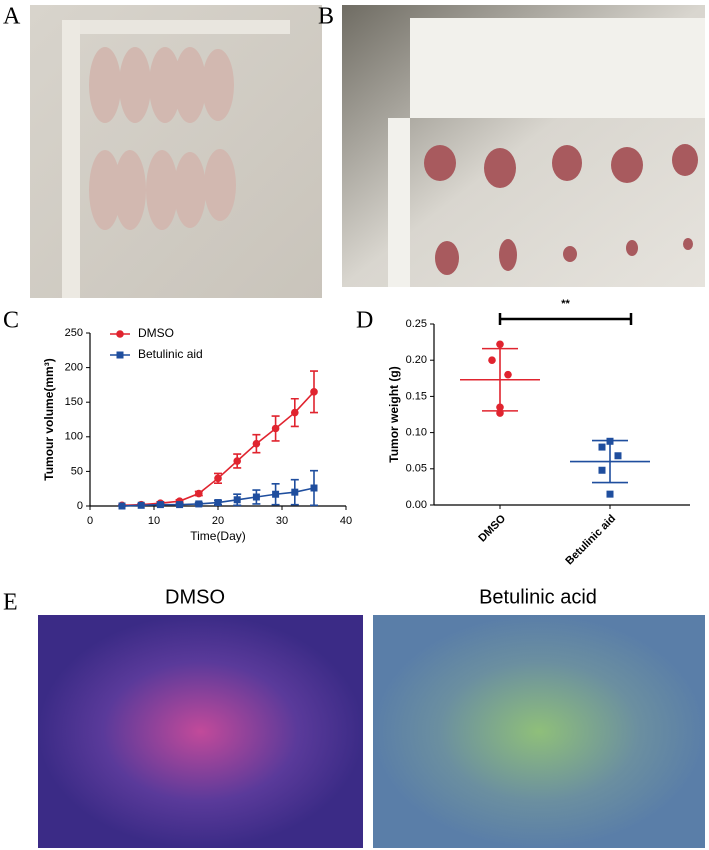 This screenshot has width=709, height=850. Describe the element at coordinates (90, 521) in the screenshot. I see `x-tick-label: 0` at that location.